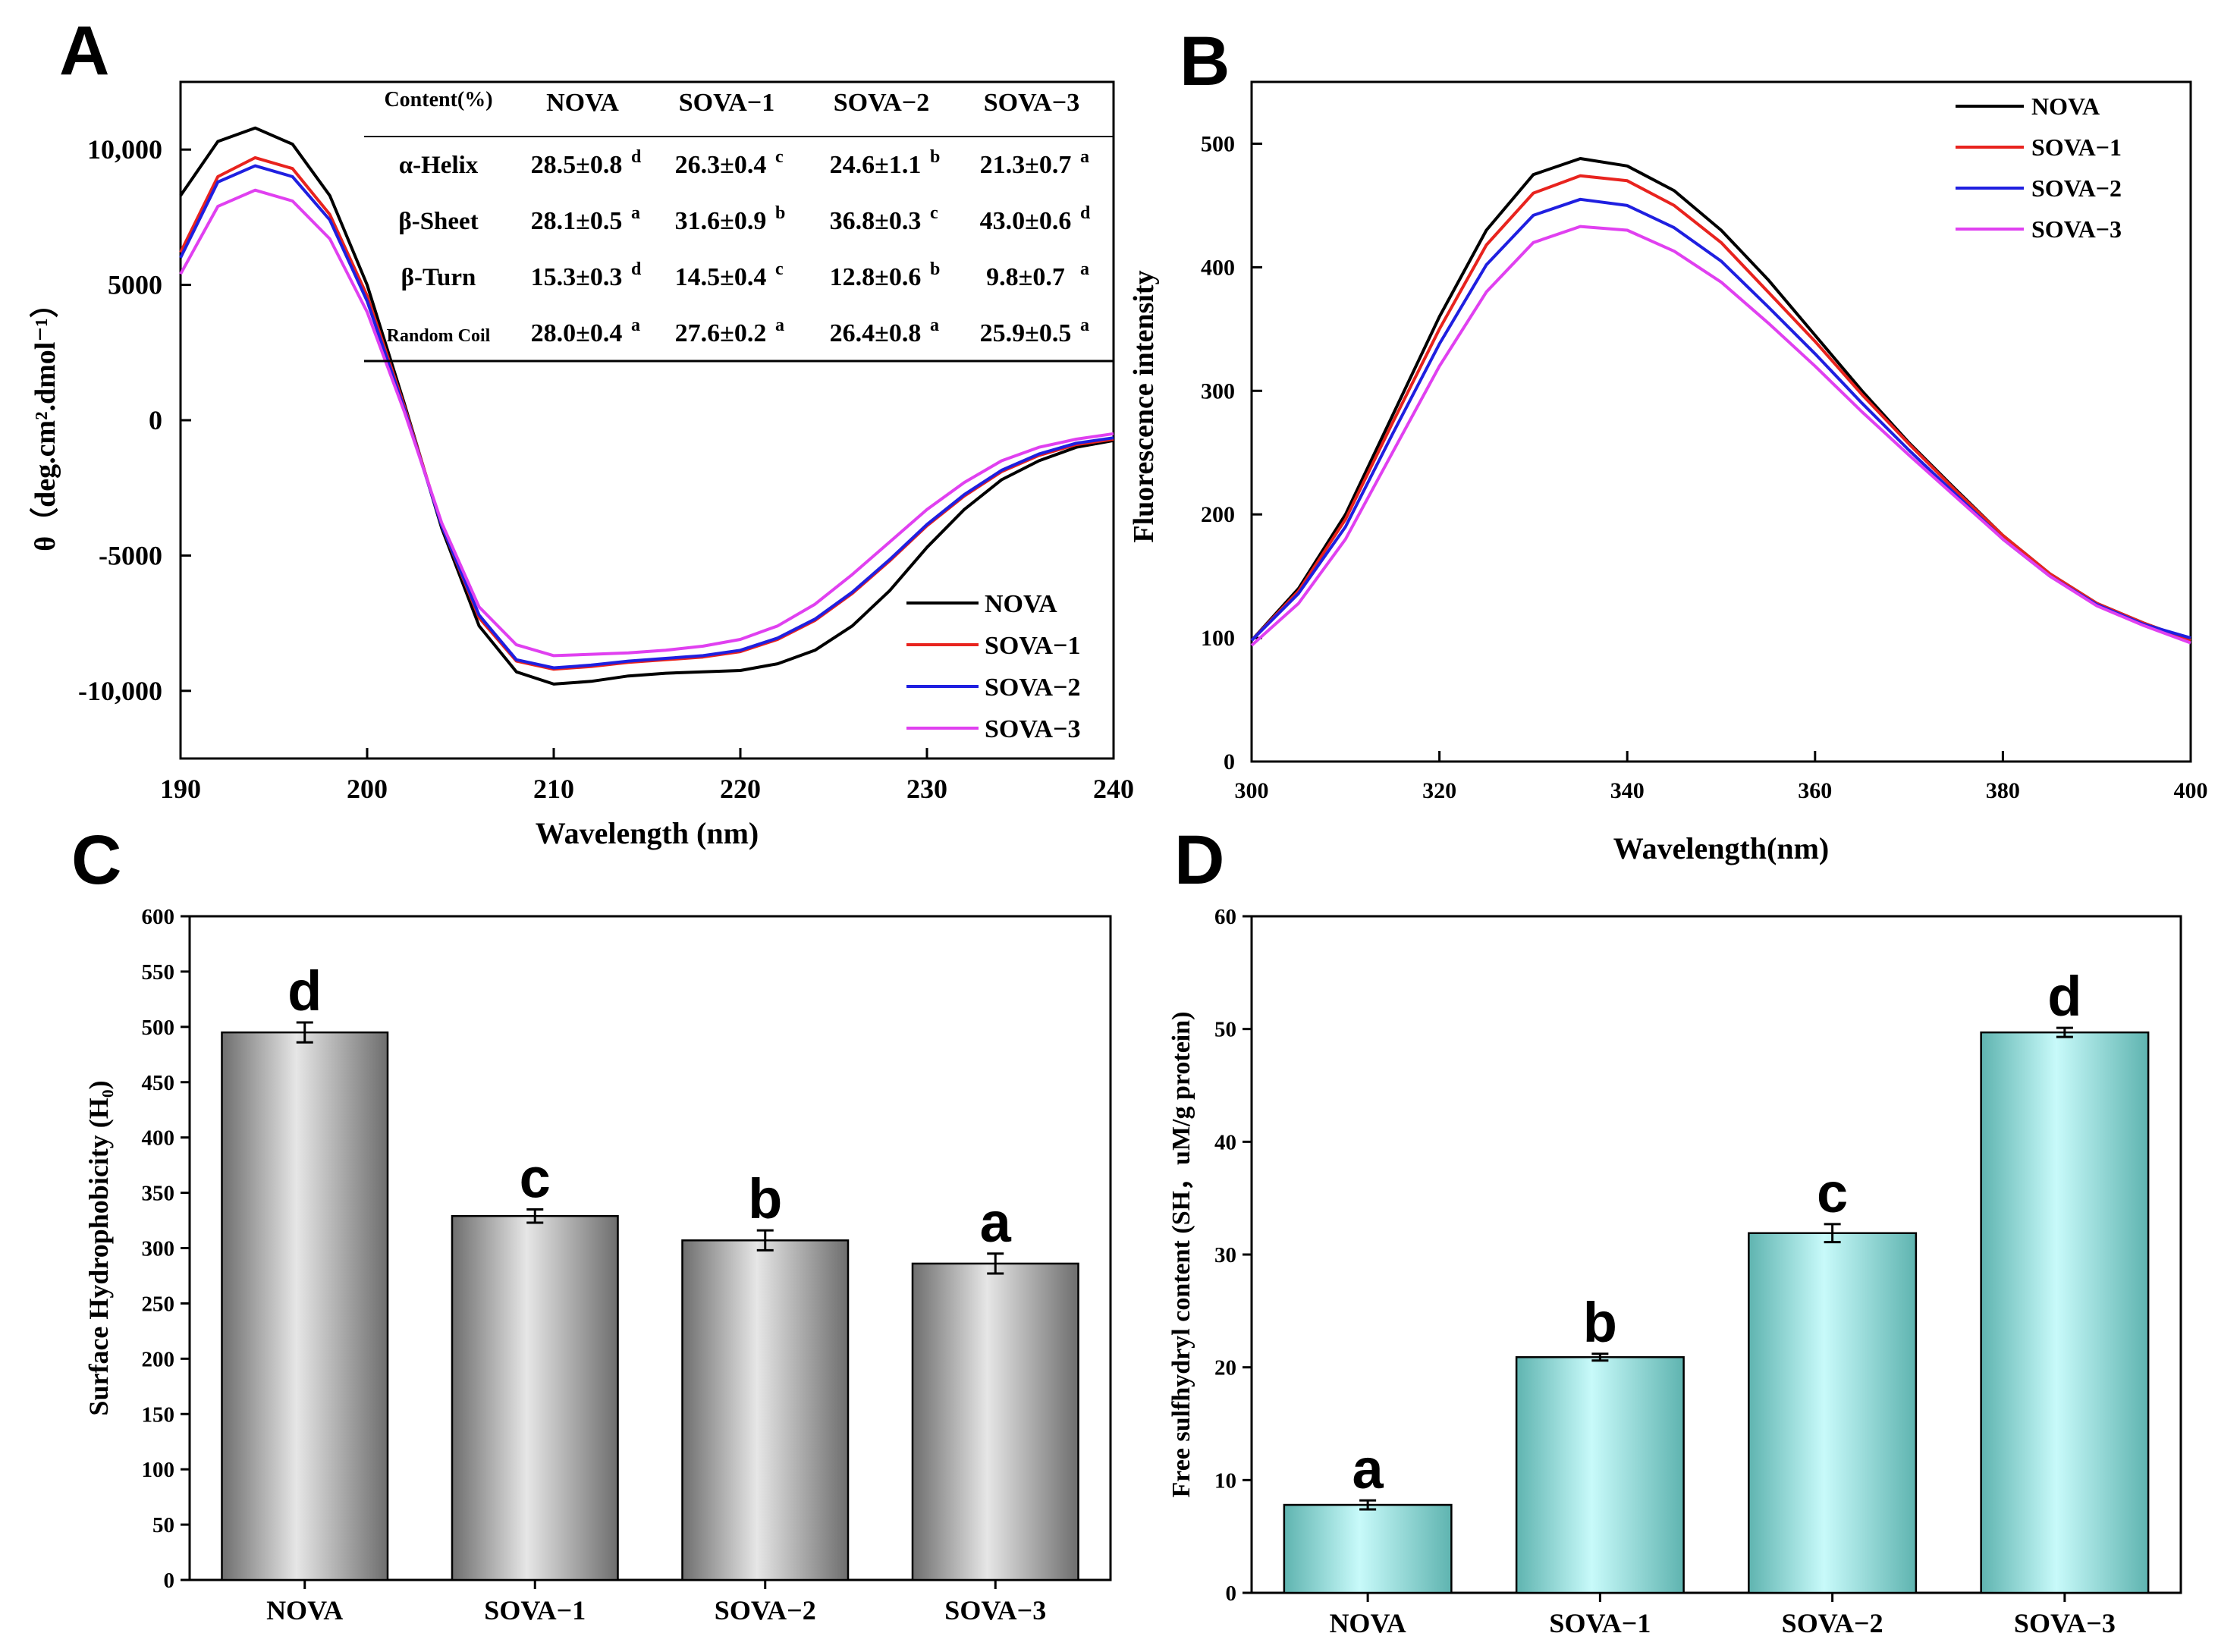 This screenshot has height=1652, width=2218. Describe the element at coordinates (169, 1581) in the screenshot. I see `panel-c-y-tick-label: 0` at that location.